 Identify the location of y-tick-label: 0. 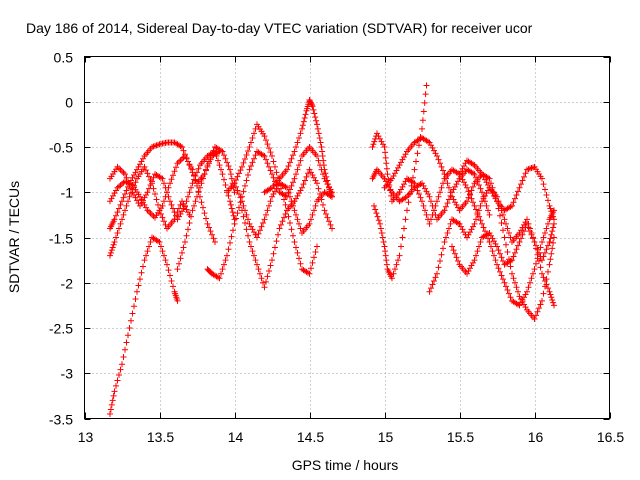
(69, 103).